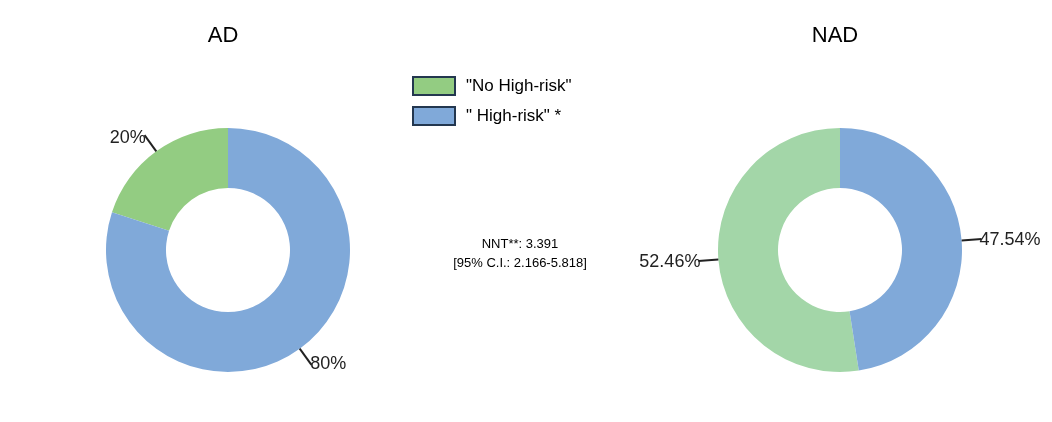 The image size is (1052, 422). Describe the element at coordinates (520, 244) in the screenshot. I see `text: NNT**: 3.391` at that location.